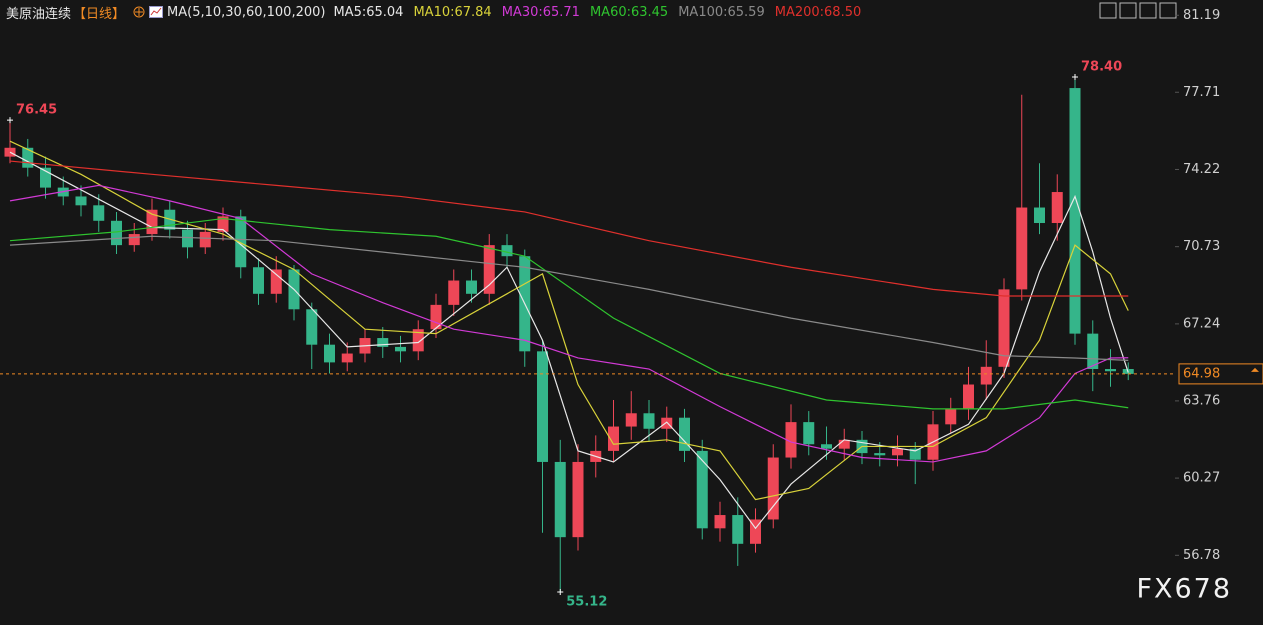  What do you see at coordinates (1201, 15) in the screenshot?
I see `y-tick-label: 81.19` at bounding box center [1201, 15].